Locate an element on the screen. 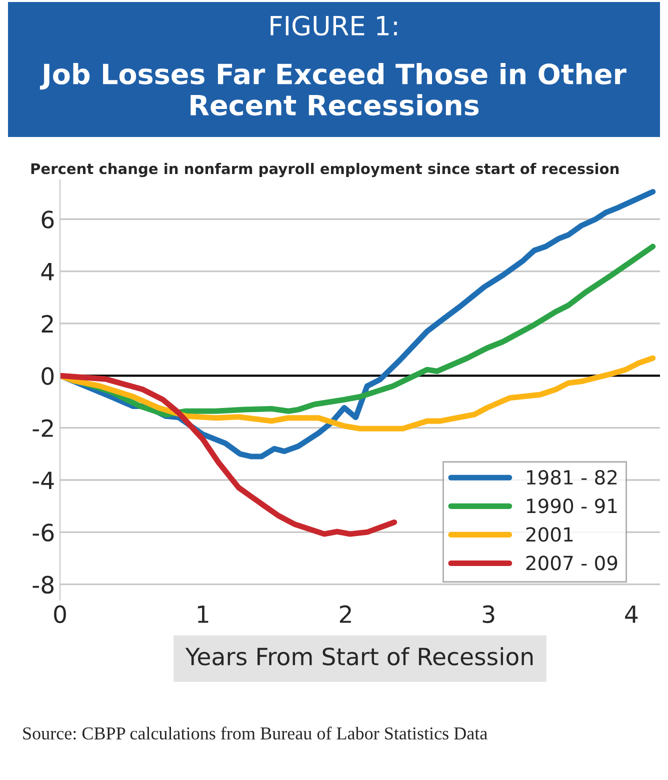  legend-label: 2007 - 09 is located at coordinates (572, 563).